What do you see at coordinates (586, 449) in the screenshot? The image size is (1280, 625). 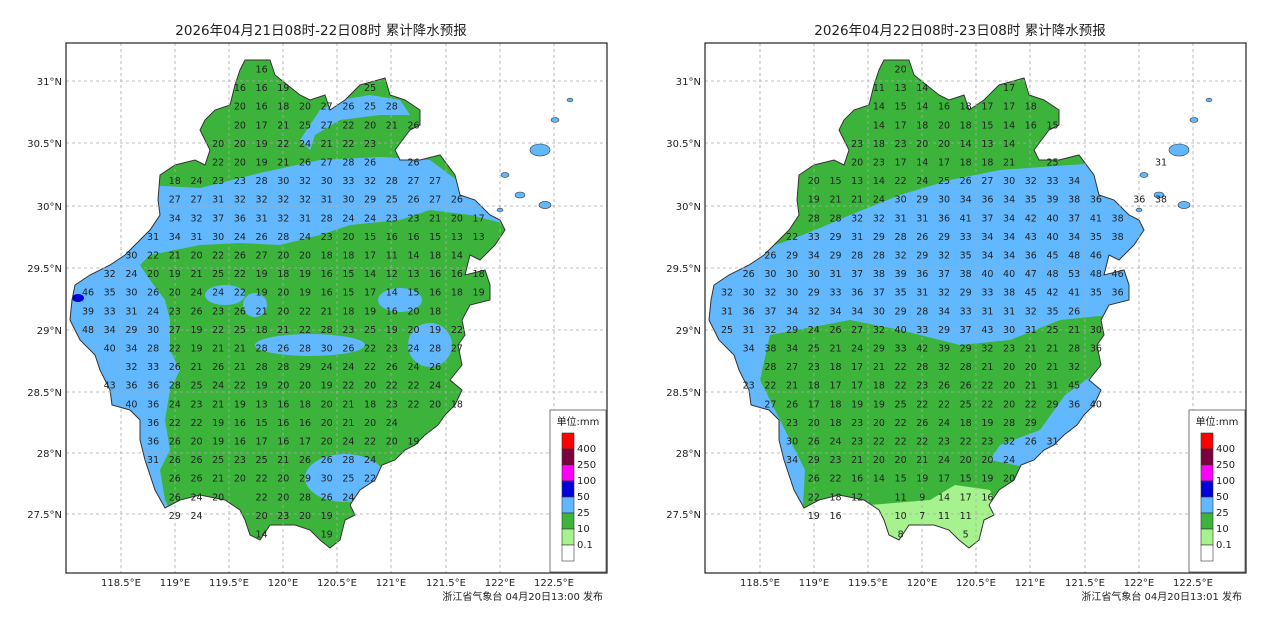 I see `legend-label: 400` at bounding box center [586, 449].